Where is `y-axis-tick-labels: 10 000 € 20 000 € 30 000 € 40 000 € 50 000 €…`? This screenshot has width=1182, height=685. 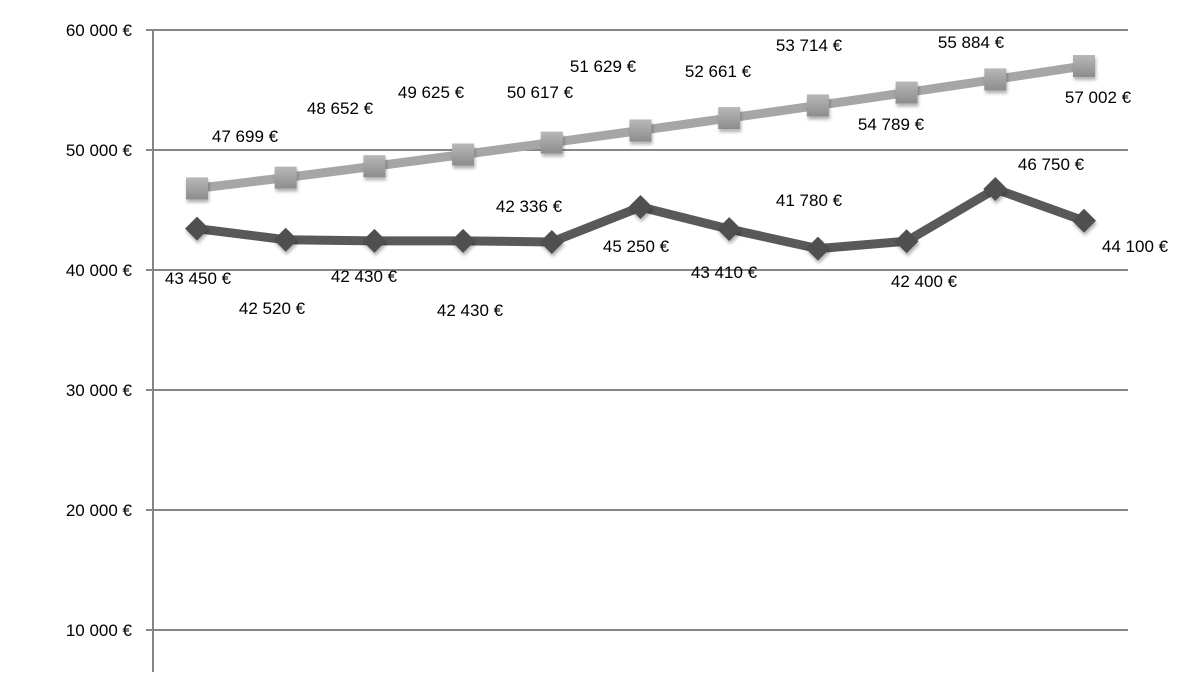
y-axis-tick-labels: 10 000 € 20 000 € 30 000 € 40 000 € 50 000 €… is located at coordinates (99, 330).